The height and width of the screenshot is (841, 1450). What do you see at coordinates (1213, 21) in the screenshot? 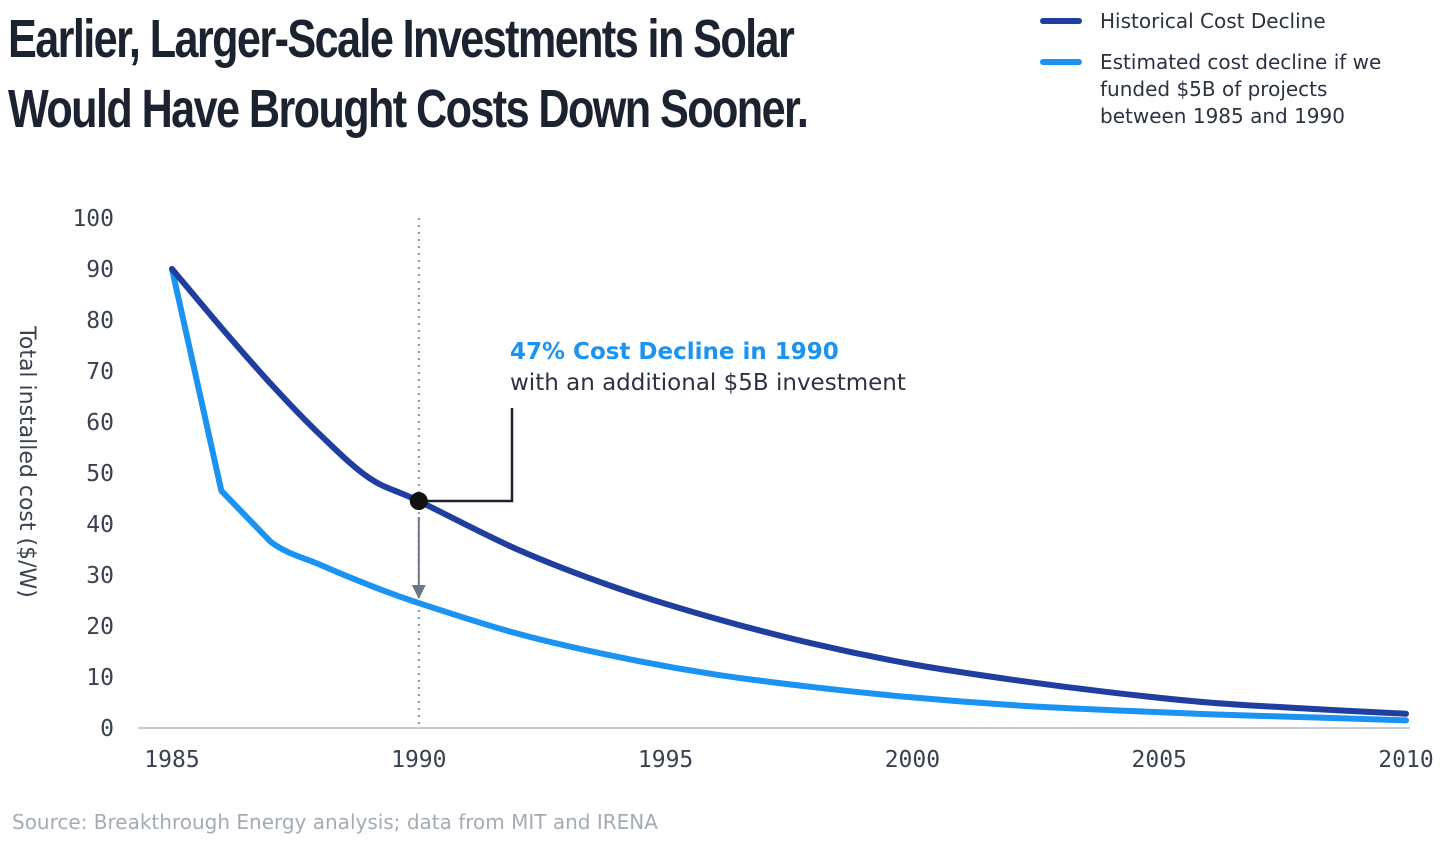
I see `legend-label-historical: Historical Cost Decline` at bounding box center [1213, 21].